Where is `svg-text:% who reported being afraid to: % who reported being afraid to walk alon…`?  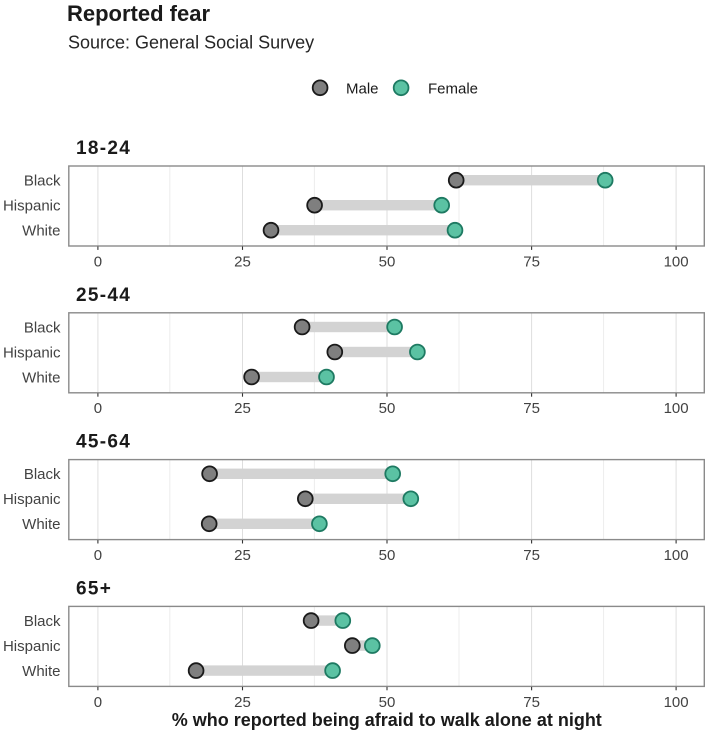
svg-text:% who reported being afraid to: % who reported being afraid to walk alon… is located at coordinates (387, 720).